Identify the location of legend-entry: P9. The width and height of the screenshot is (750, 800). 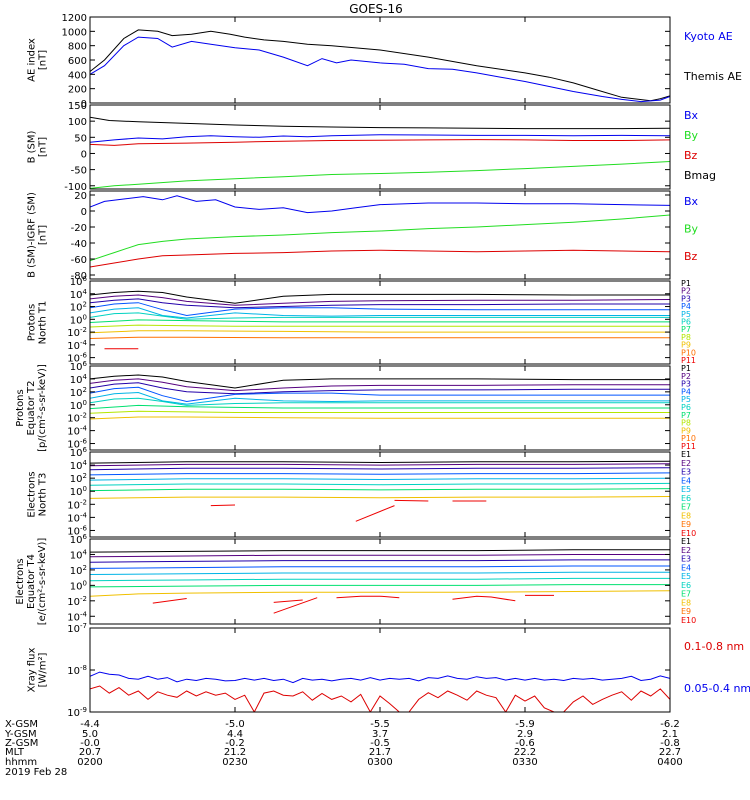
(686, 345).